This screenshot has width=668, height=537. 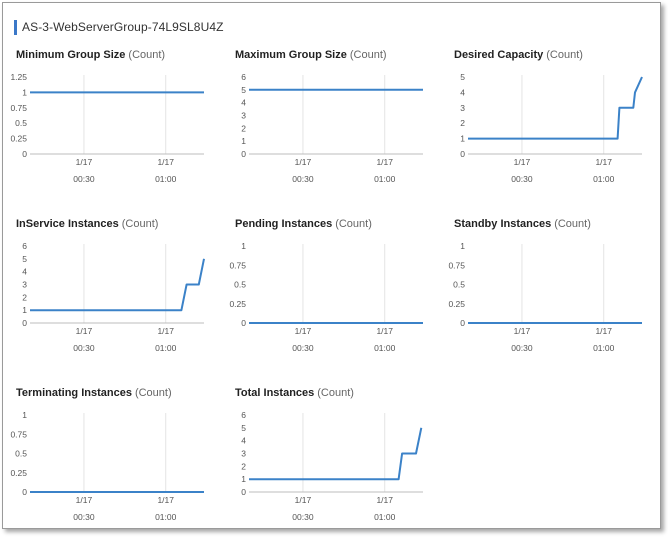 I want to click on chart-standby-instances: 1 0.75 0.5 0.25 0 1/17 00:30 1/17 01:00, so click(x=545, y=297).